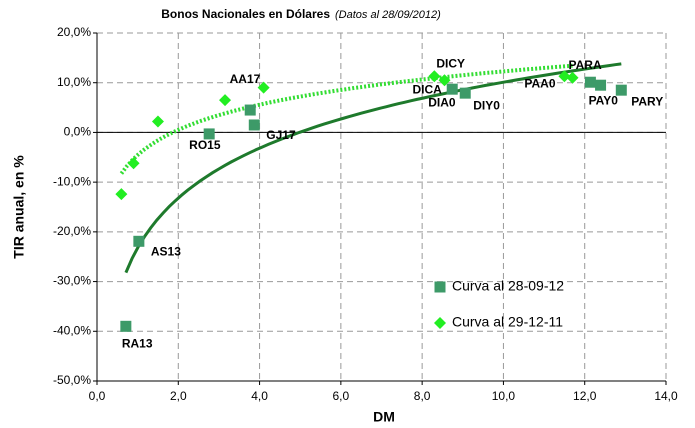 This screenshot has width=695, height=428. I want to click on x-tick-label: 6,0, so click(341, 396).